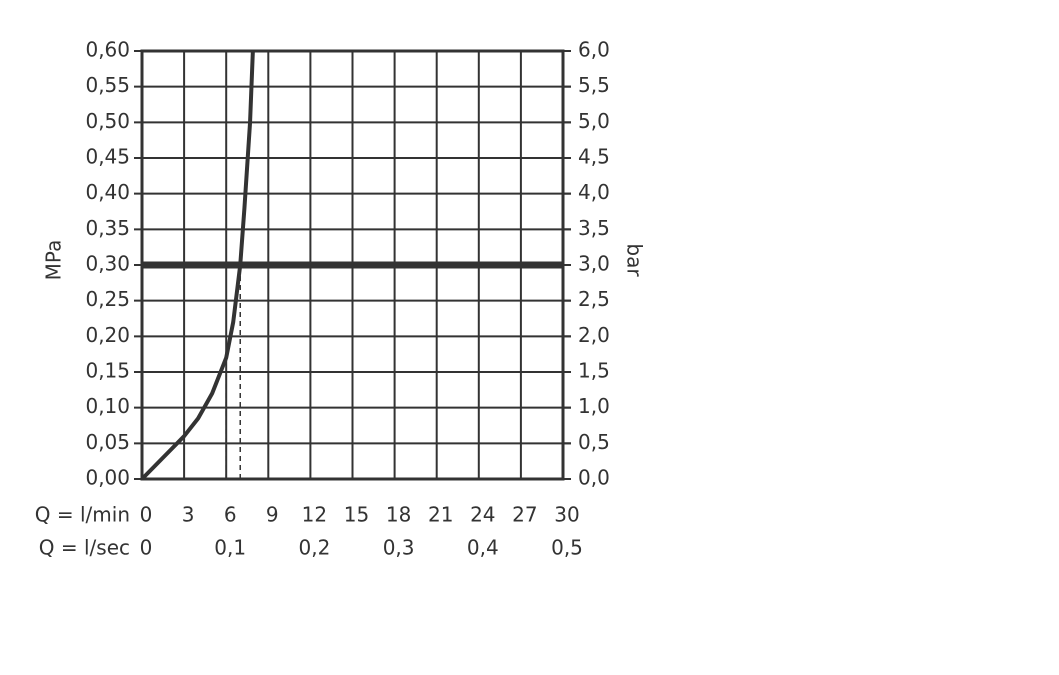 Image resolution: width=1059 pixels, height=675 pixels. Describe the element at coordinates (107, 264) in the screenshot. I see `y-tick-label: 0,30` at that location.